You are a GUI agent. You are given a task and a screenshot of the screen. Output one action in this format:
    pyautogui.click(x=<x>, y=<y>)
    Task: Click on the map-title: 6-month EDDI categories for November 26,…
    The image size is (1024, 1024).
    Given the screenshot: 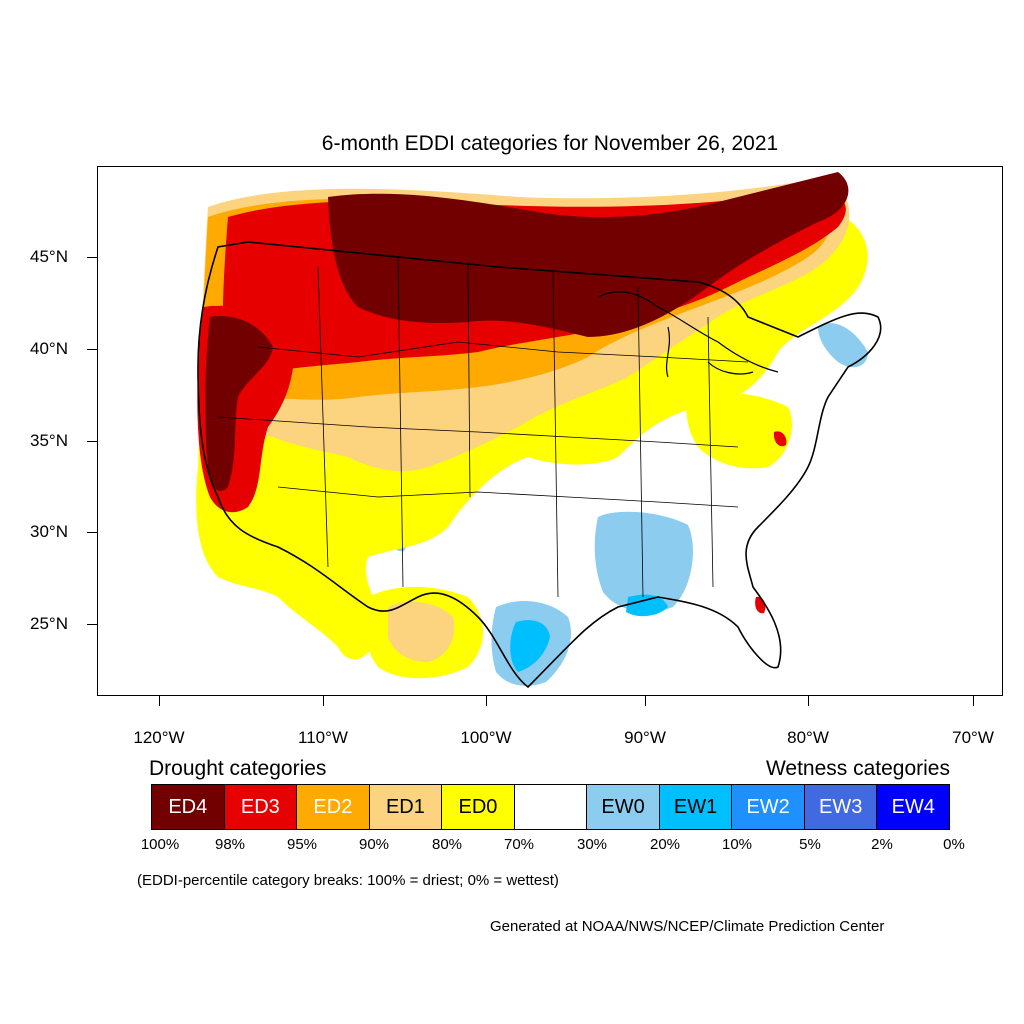 What is the action you would take?
    pyautogui.click(x=550, y=143)
    